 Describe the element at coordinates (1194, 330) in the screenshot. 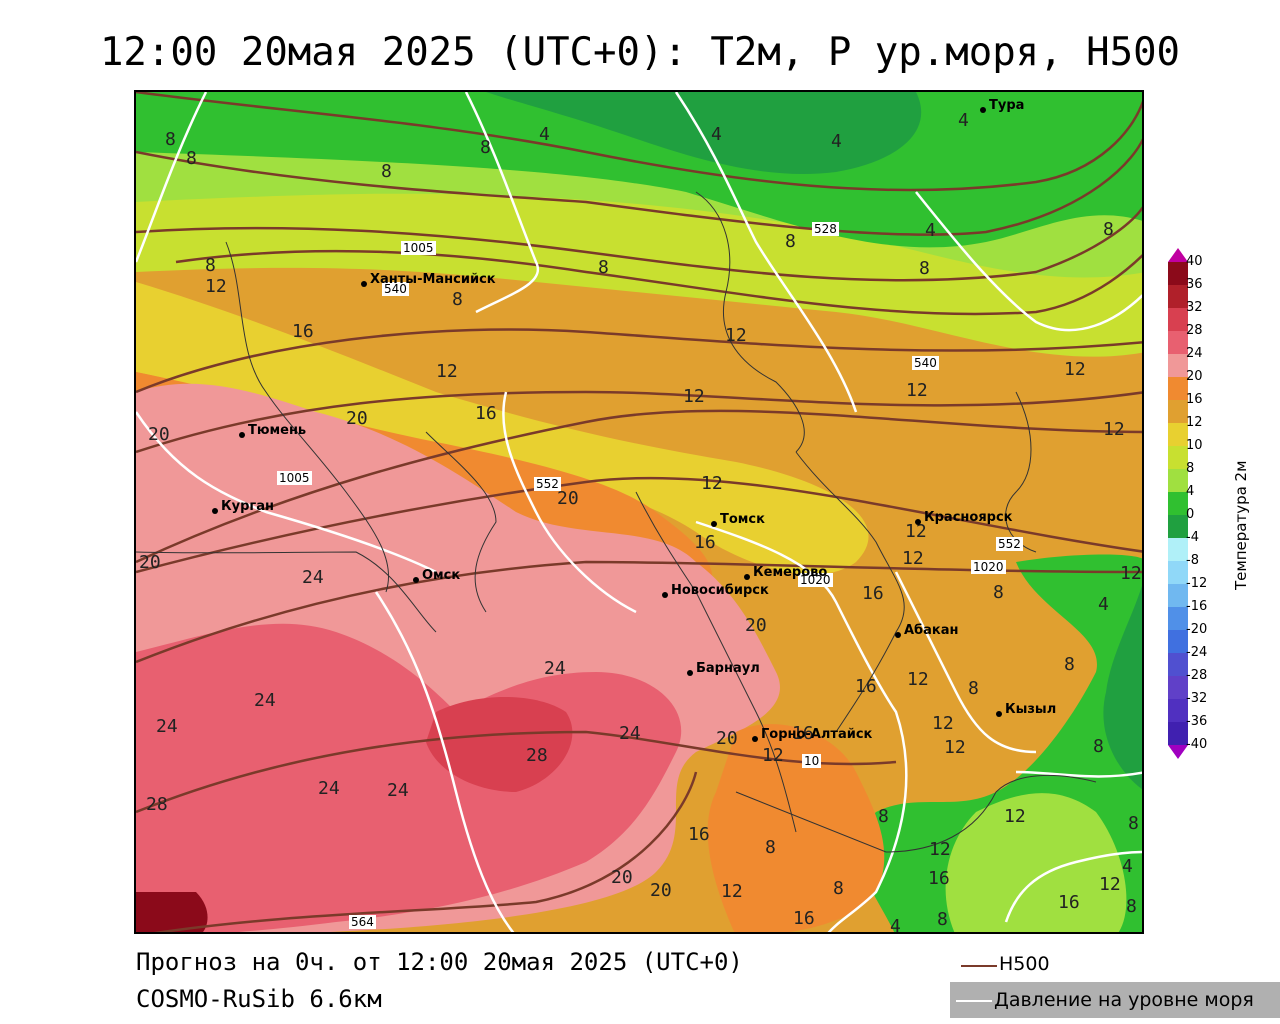

I see `colorbar-tick-label: 28` at that location.